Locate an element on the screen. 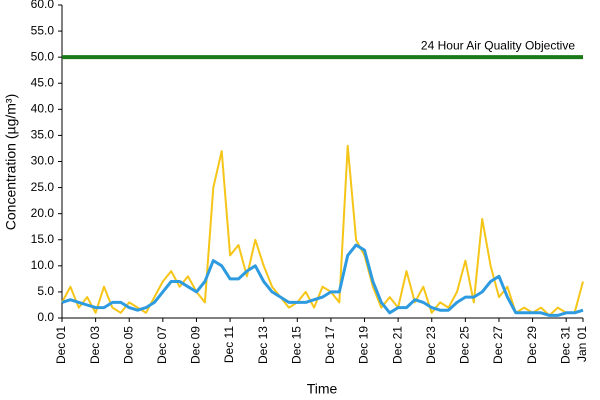 The height and width of the screenshot is (400, 600). x-tick-label: Dec 11 is located at coordinates (229, 344).